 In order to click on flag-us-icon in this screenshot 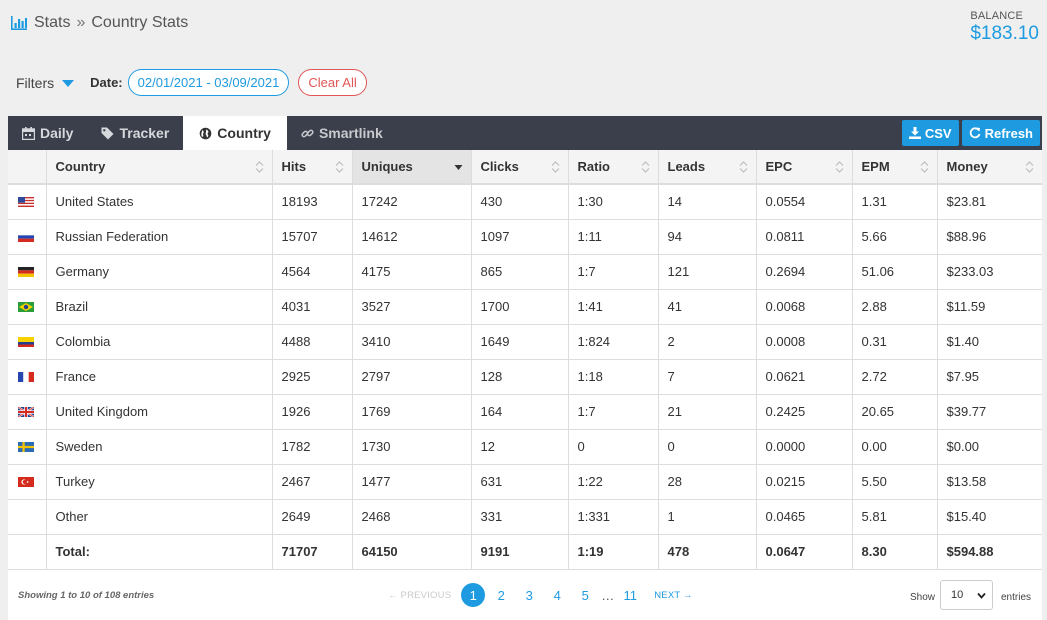, I will do `click(26, 201)`.